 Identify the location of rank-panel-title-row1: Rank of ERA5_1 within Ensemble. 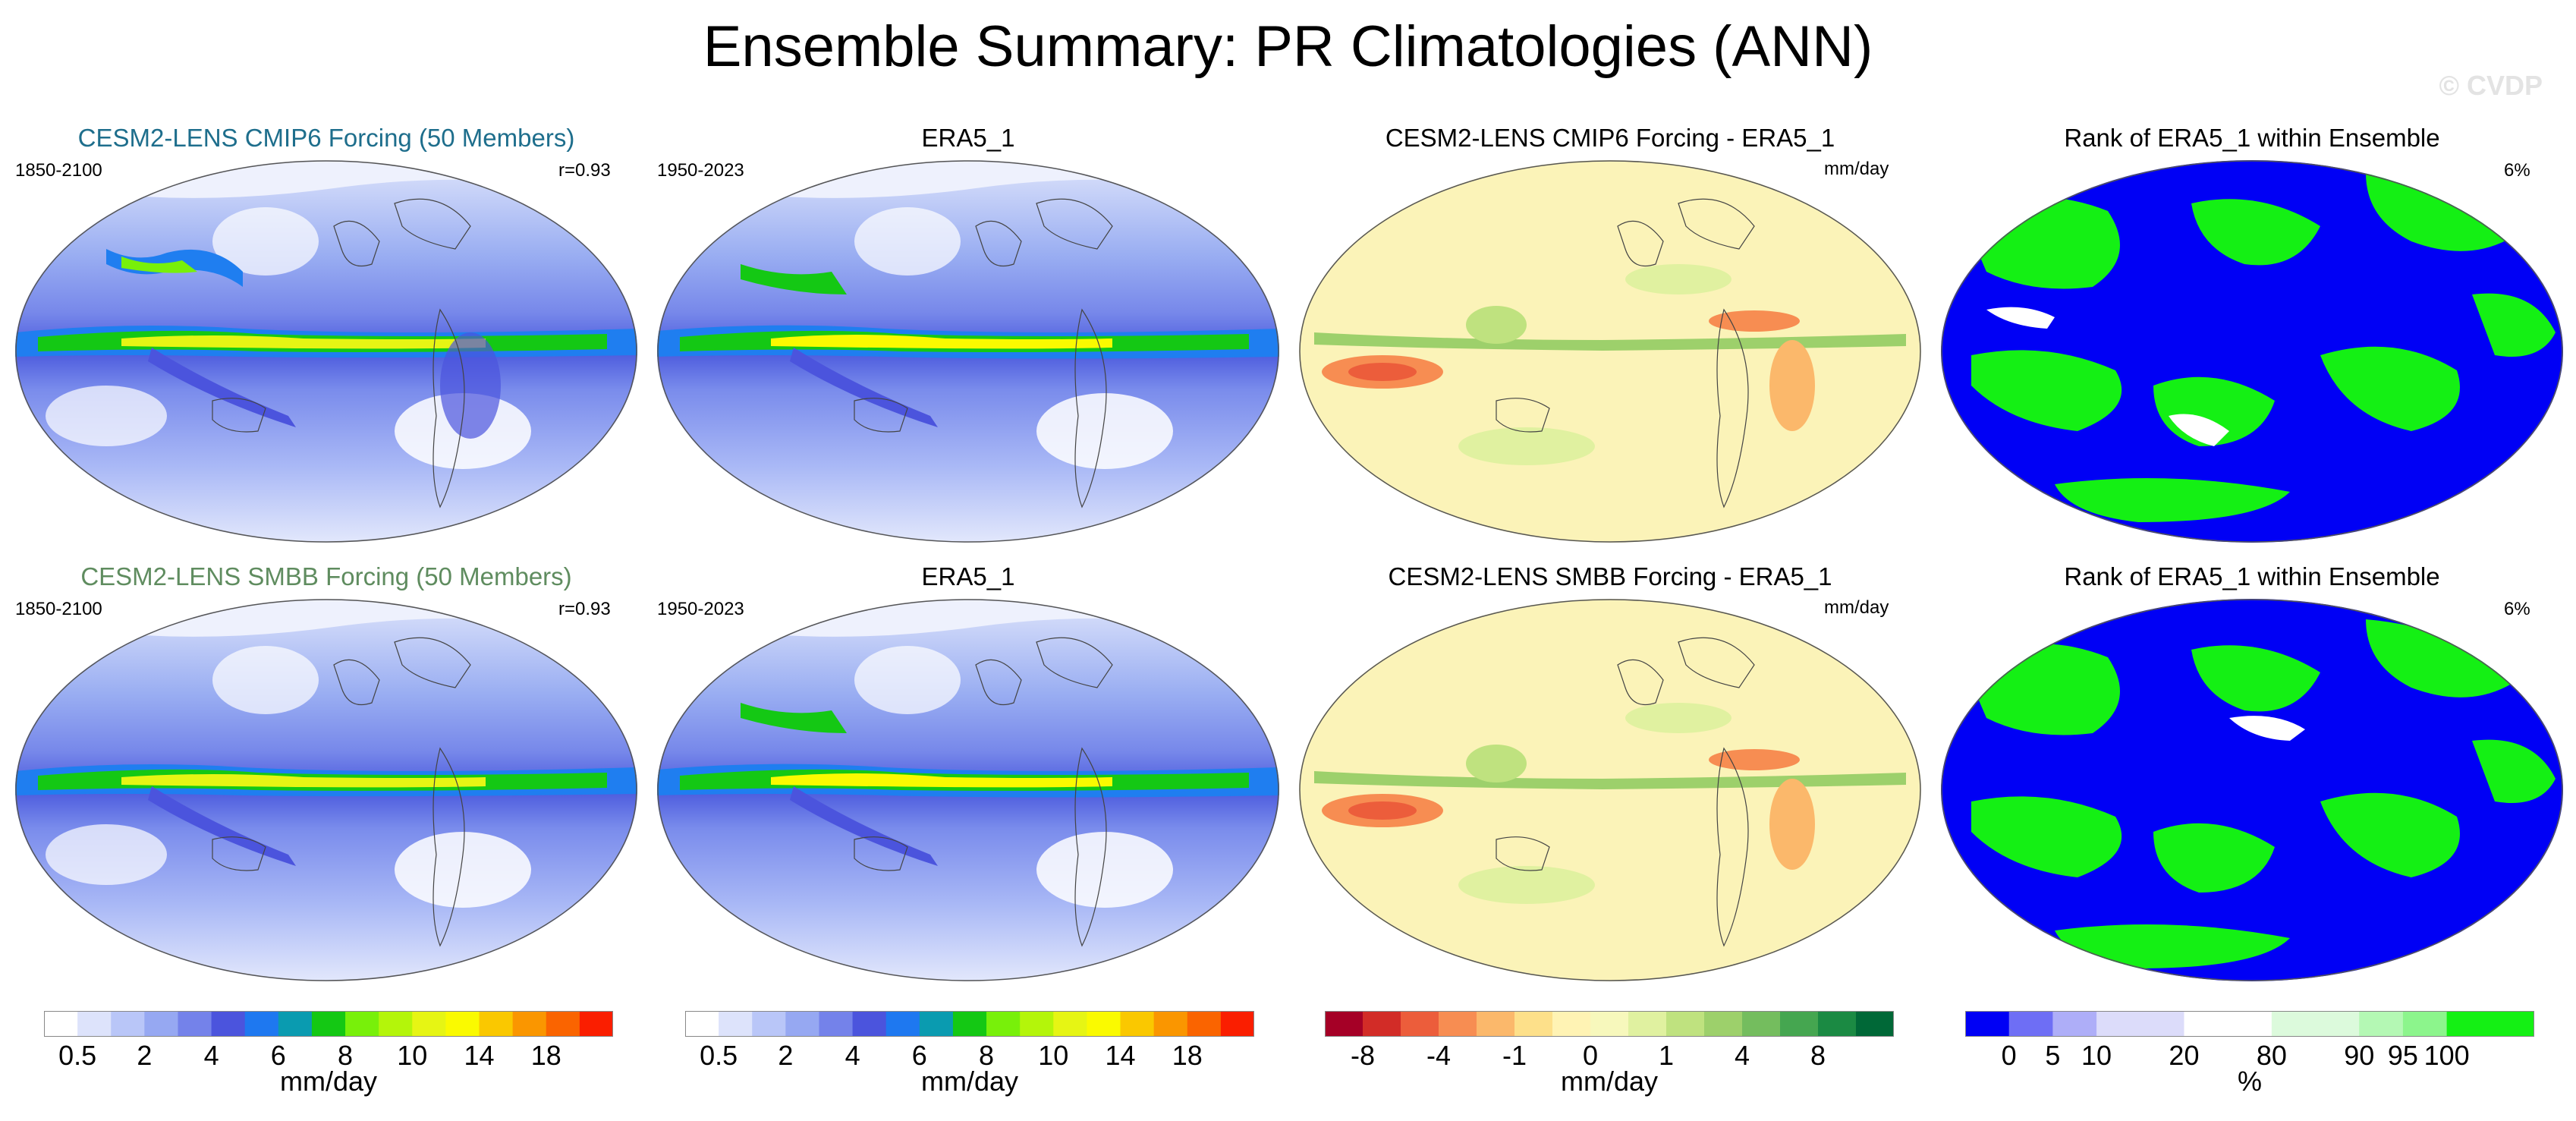
(2252, 138).